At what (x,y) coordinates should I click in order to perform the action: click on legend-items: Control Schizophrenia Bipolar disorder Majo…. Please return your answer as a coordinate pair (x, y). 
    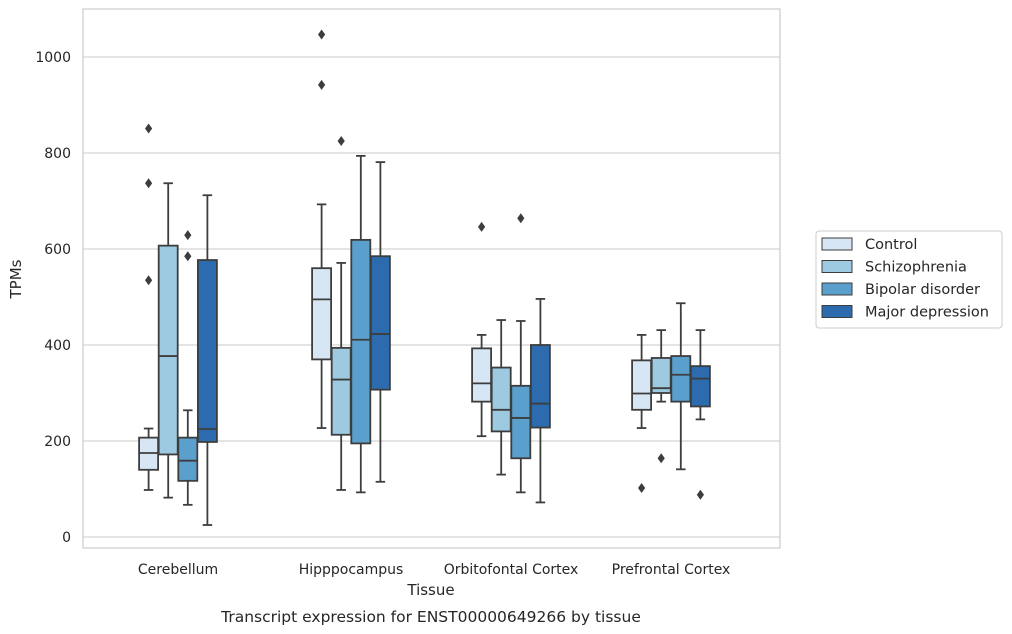
    Looking at the image, I should click on (905, 279).